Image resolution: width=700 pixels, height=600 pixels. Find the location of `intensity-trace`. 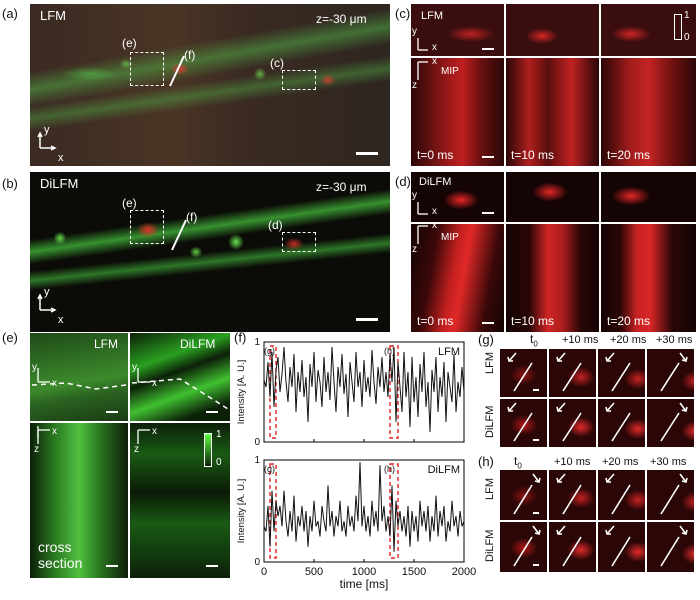

intensity-trace is located at coordinates (364, 506).